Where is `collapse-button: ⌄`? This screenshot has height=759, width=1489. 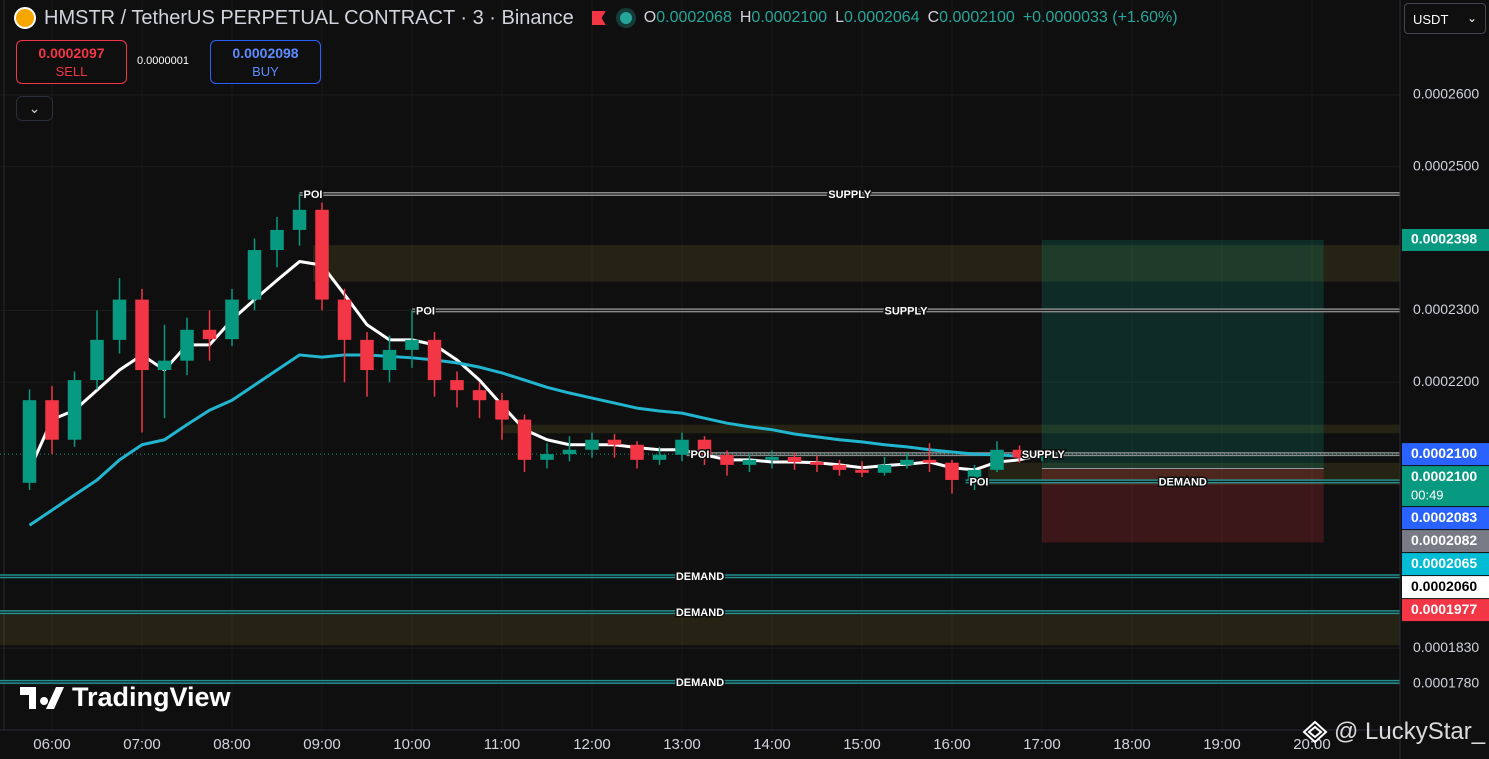 collapse-button: ⌄ is located at coordinates (34, 108).